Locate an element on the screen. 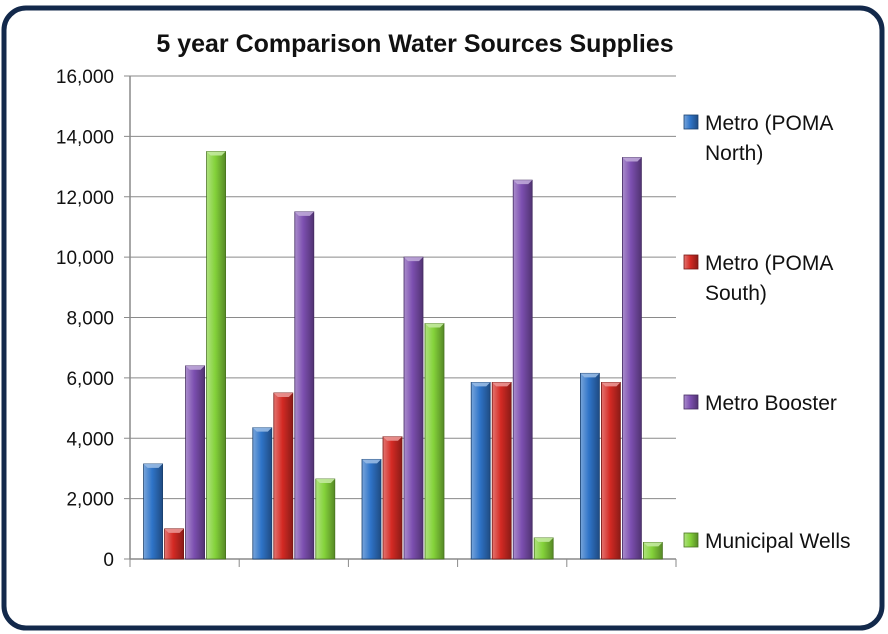 The height and width of the screenshot is (634, 888). legend-item: Metro (POMA North) is located at coordinates (758, 138).